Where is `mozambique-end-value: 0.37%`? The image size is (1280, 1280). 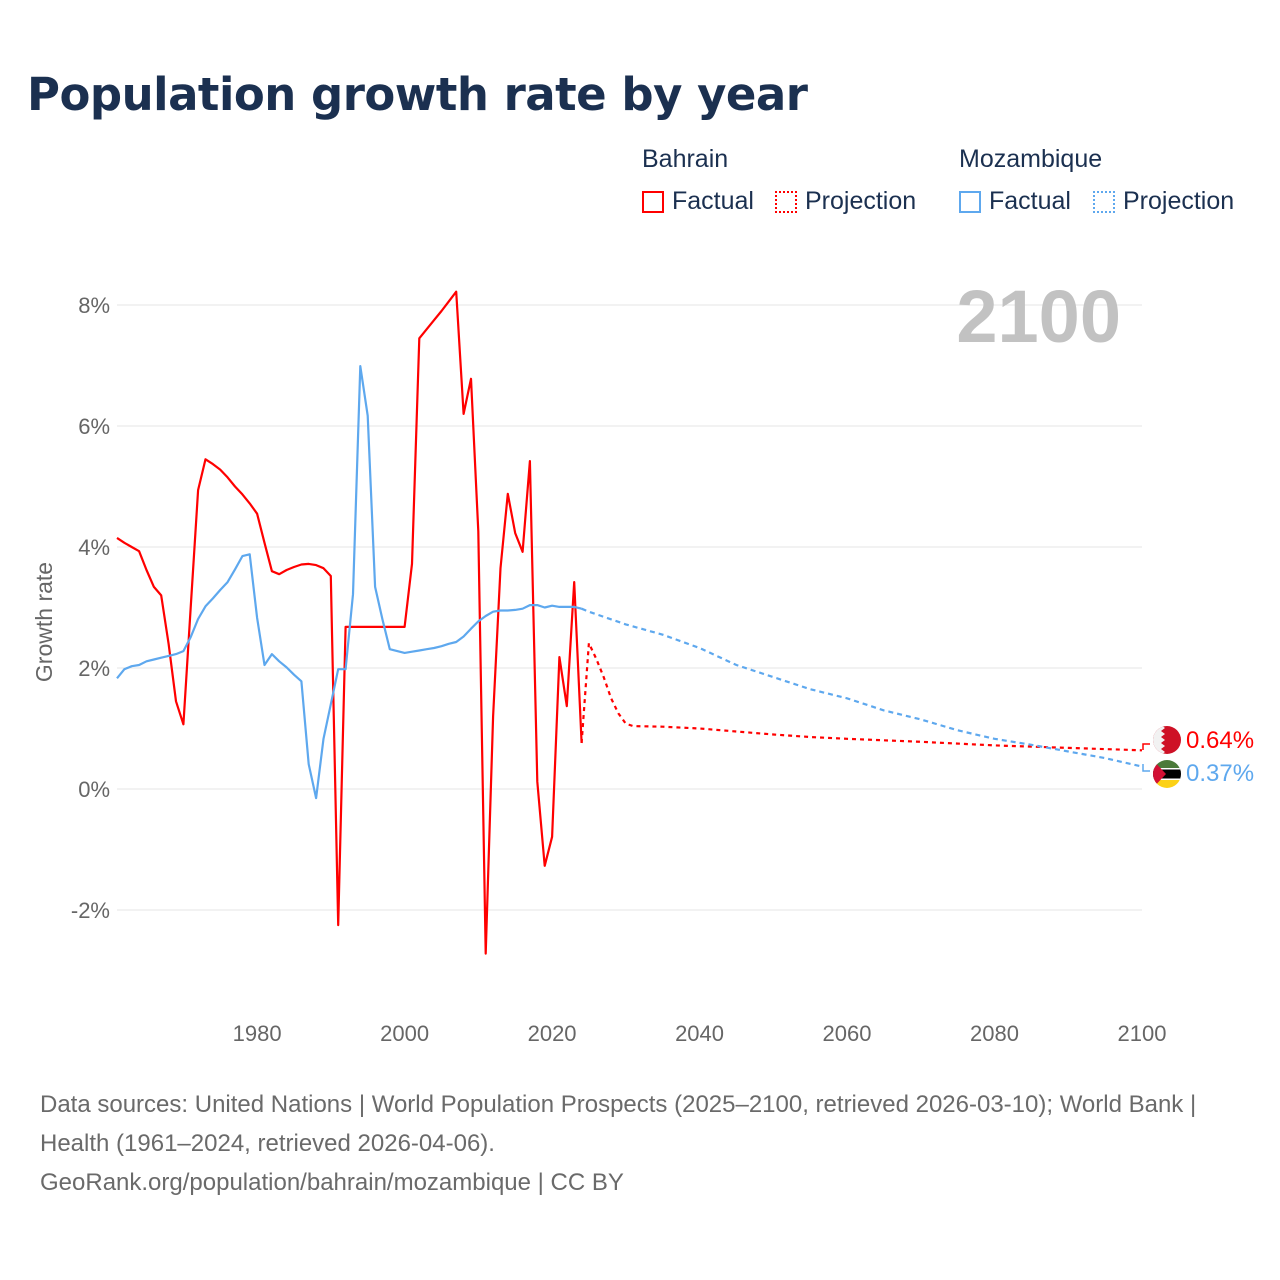
mozambique-end-value: 0.37% is located at coordinates (1220, 773).